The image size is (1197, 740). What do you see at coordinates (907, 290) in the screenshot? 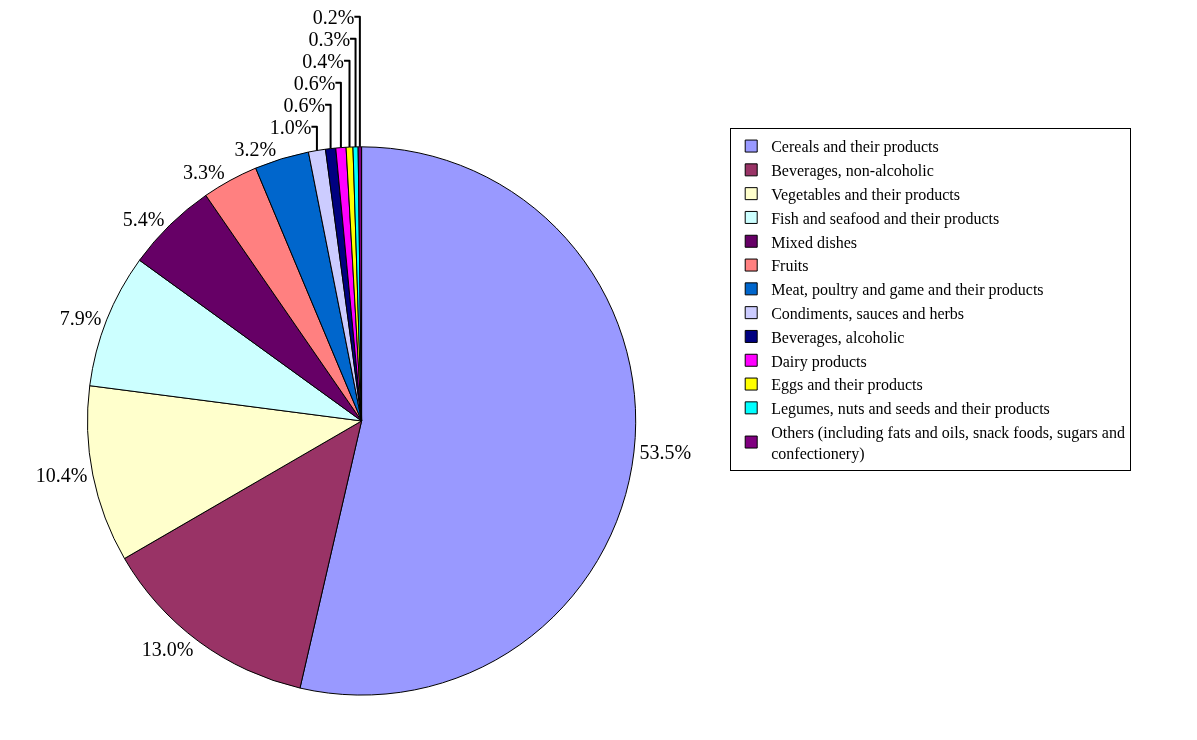
I see `legend-label: Meat, poultry and game and their products` at bounding box center [907, 290].